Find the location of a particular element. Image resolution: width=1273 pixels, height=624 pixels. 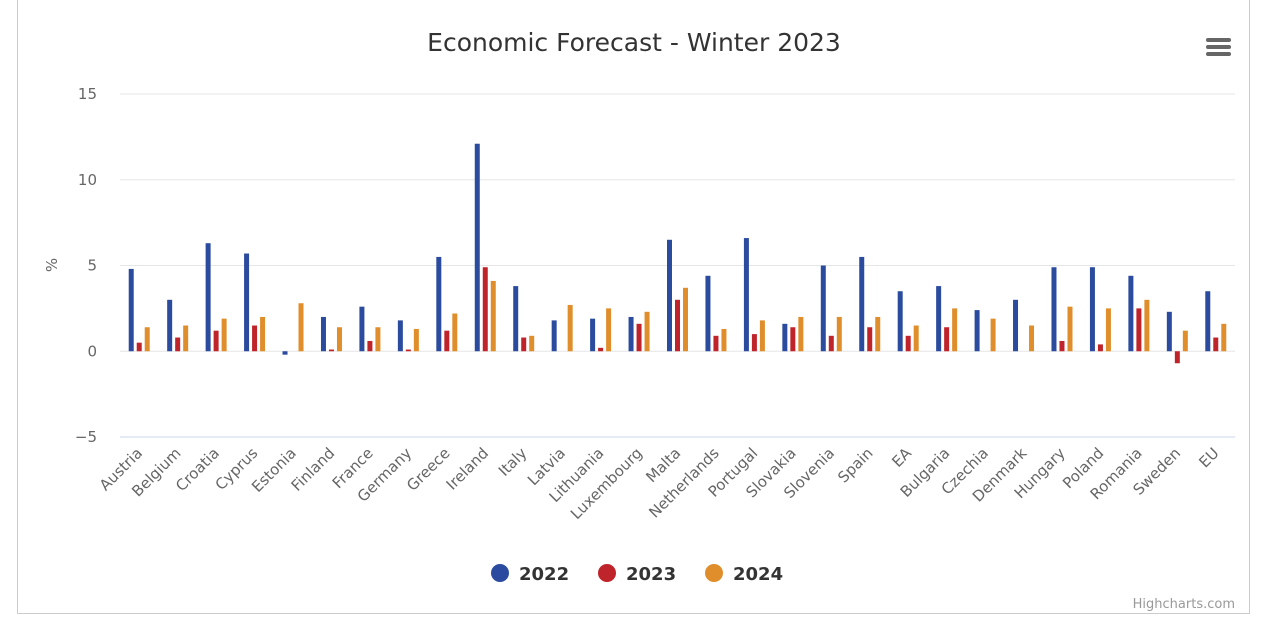

bar-2024-portugal is located at coordinates (762, 336).